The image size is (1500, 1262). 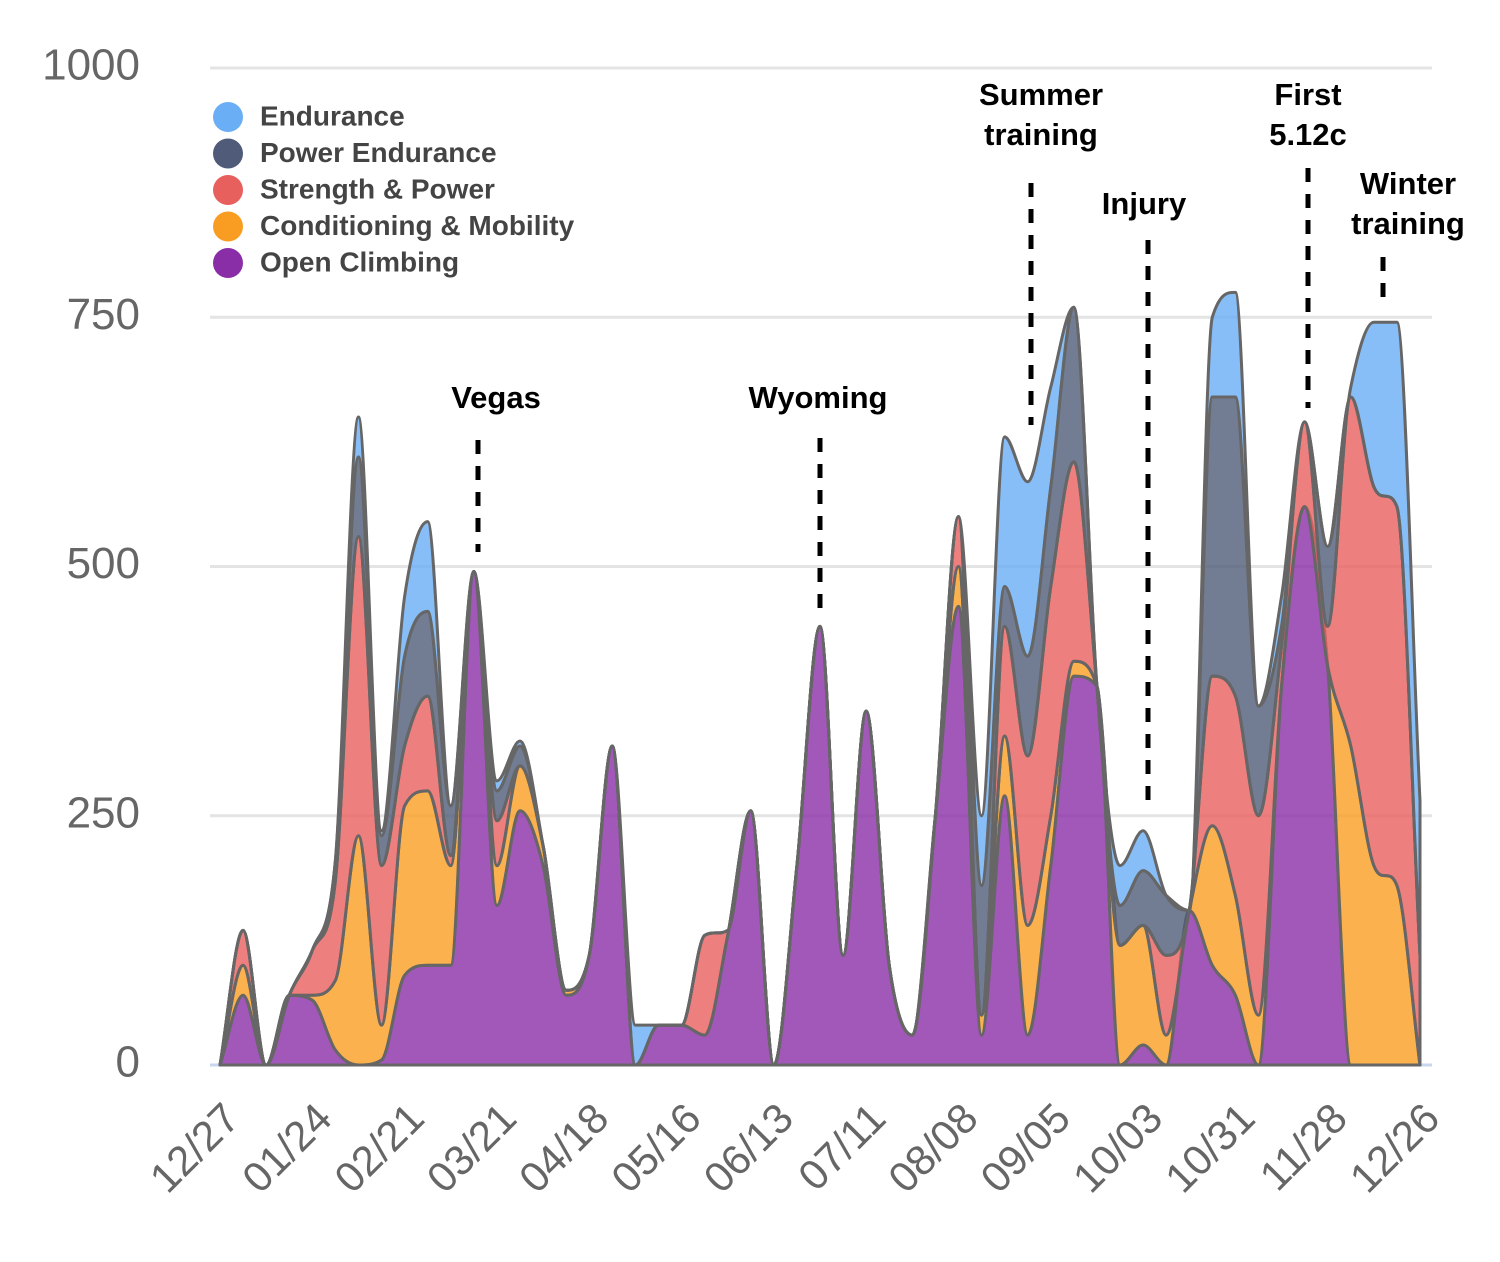 I want to click on annotation-label: Vegas, so click(x=496, y=397).